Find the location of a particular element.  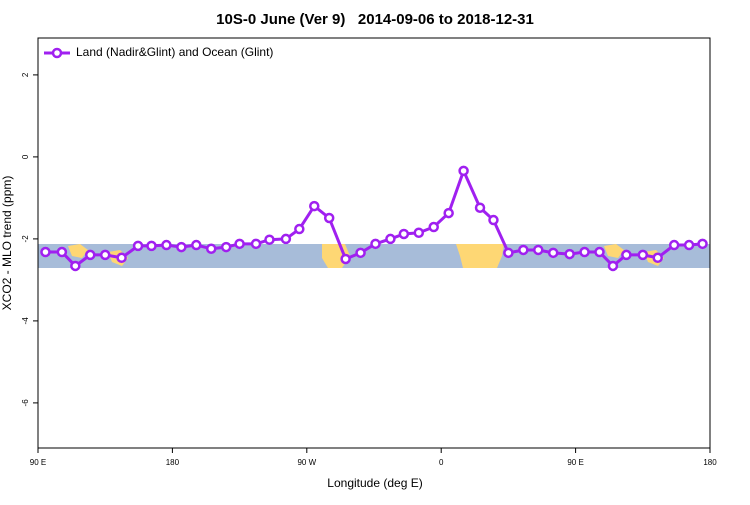

x-tick-label: 90 W is located at coordinates (306, 462).